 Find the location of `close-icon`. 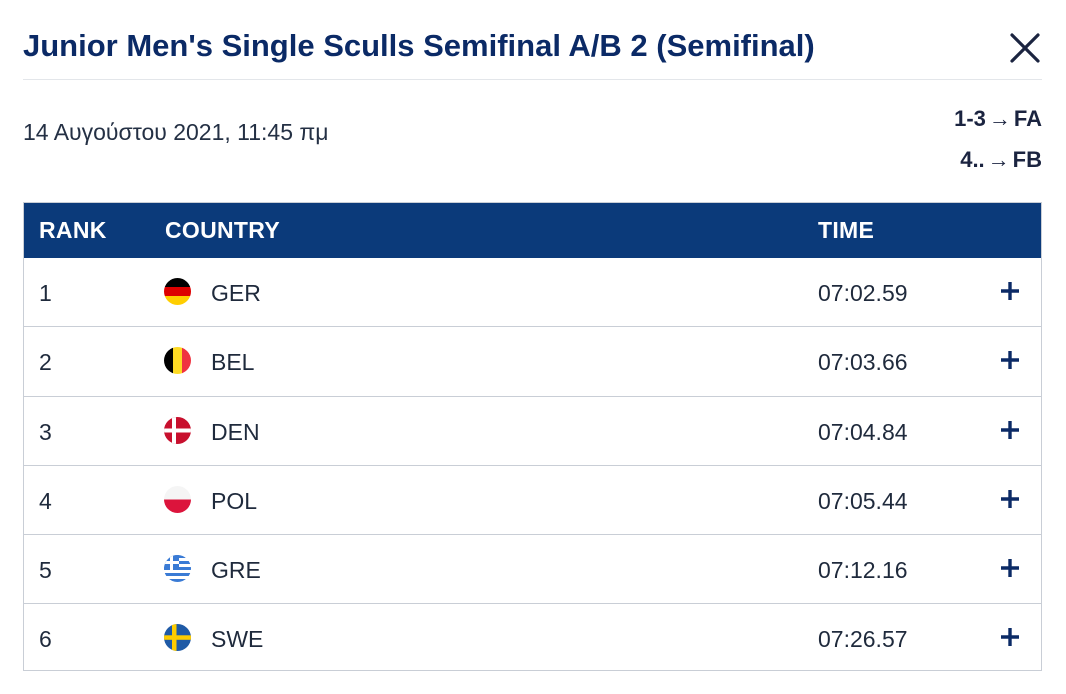

close-icon is located at coordinates (1025, 48).